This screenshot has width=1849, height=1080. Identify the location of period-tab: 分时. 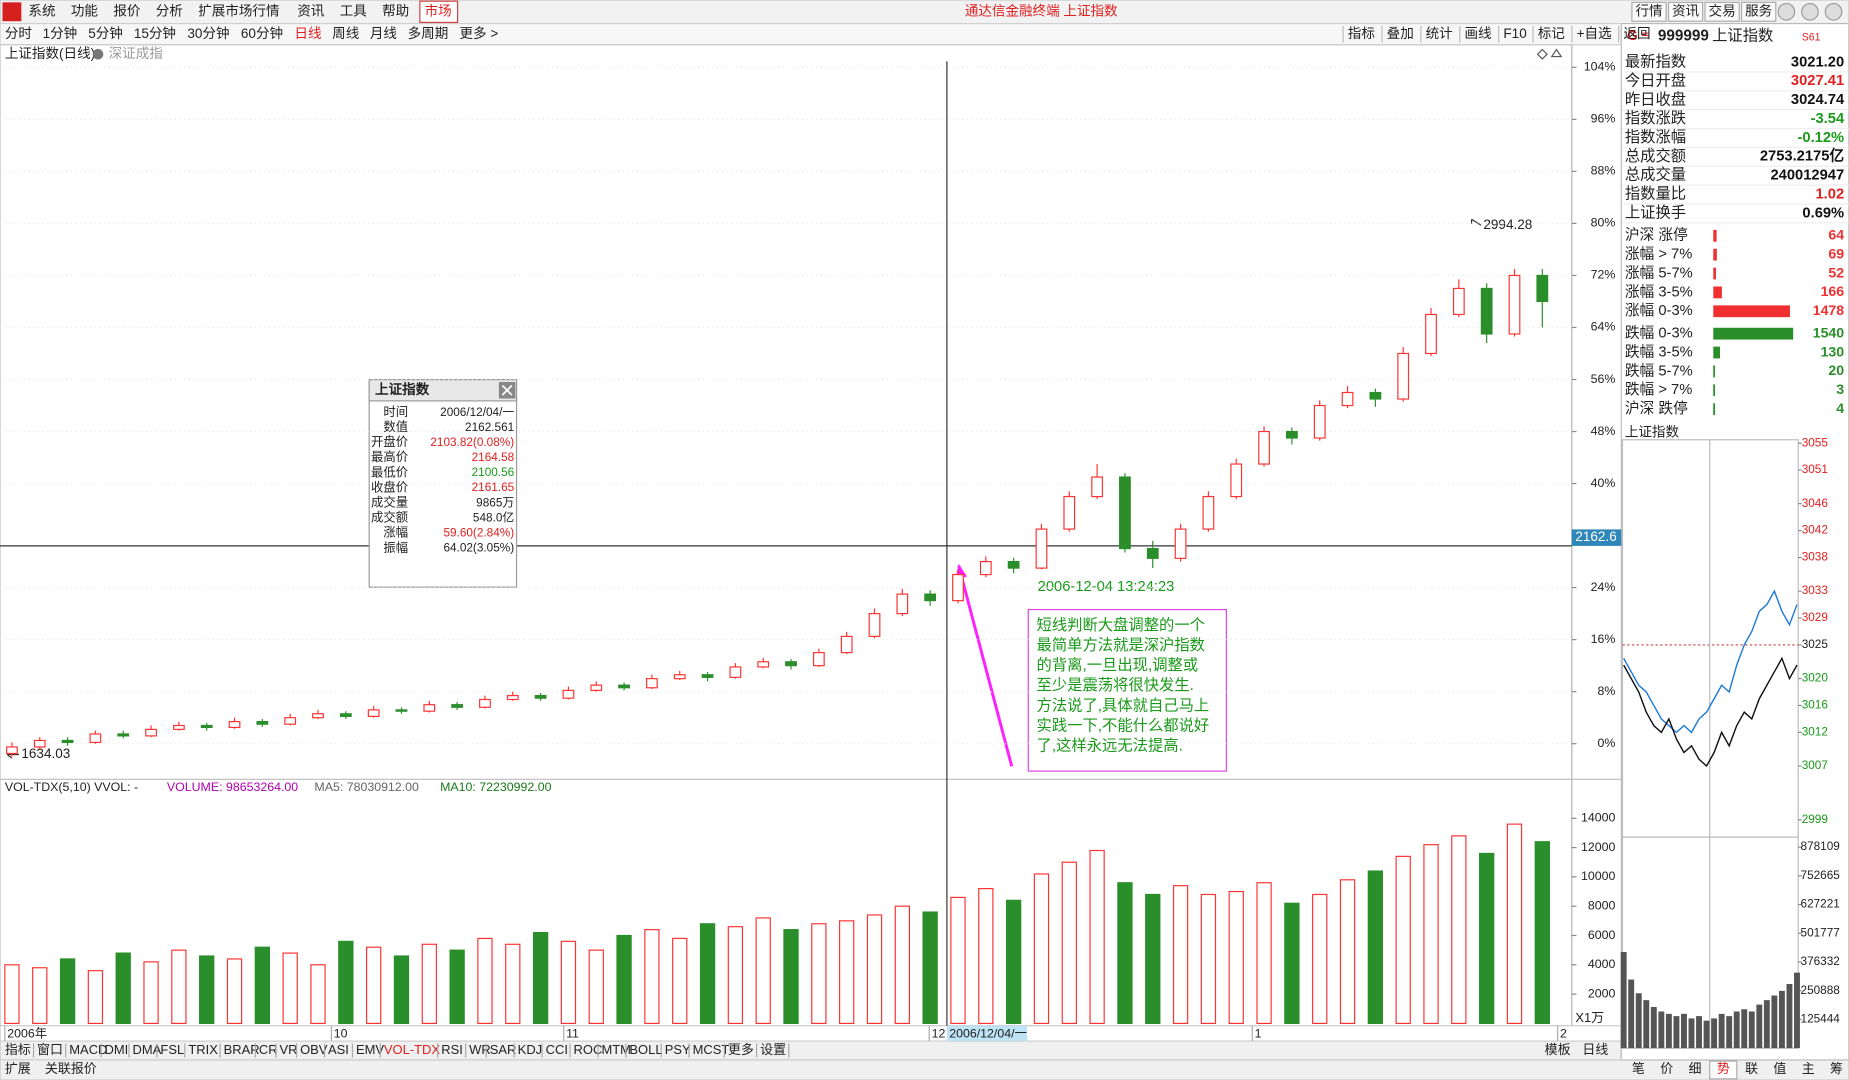
(19, 33).